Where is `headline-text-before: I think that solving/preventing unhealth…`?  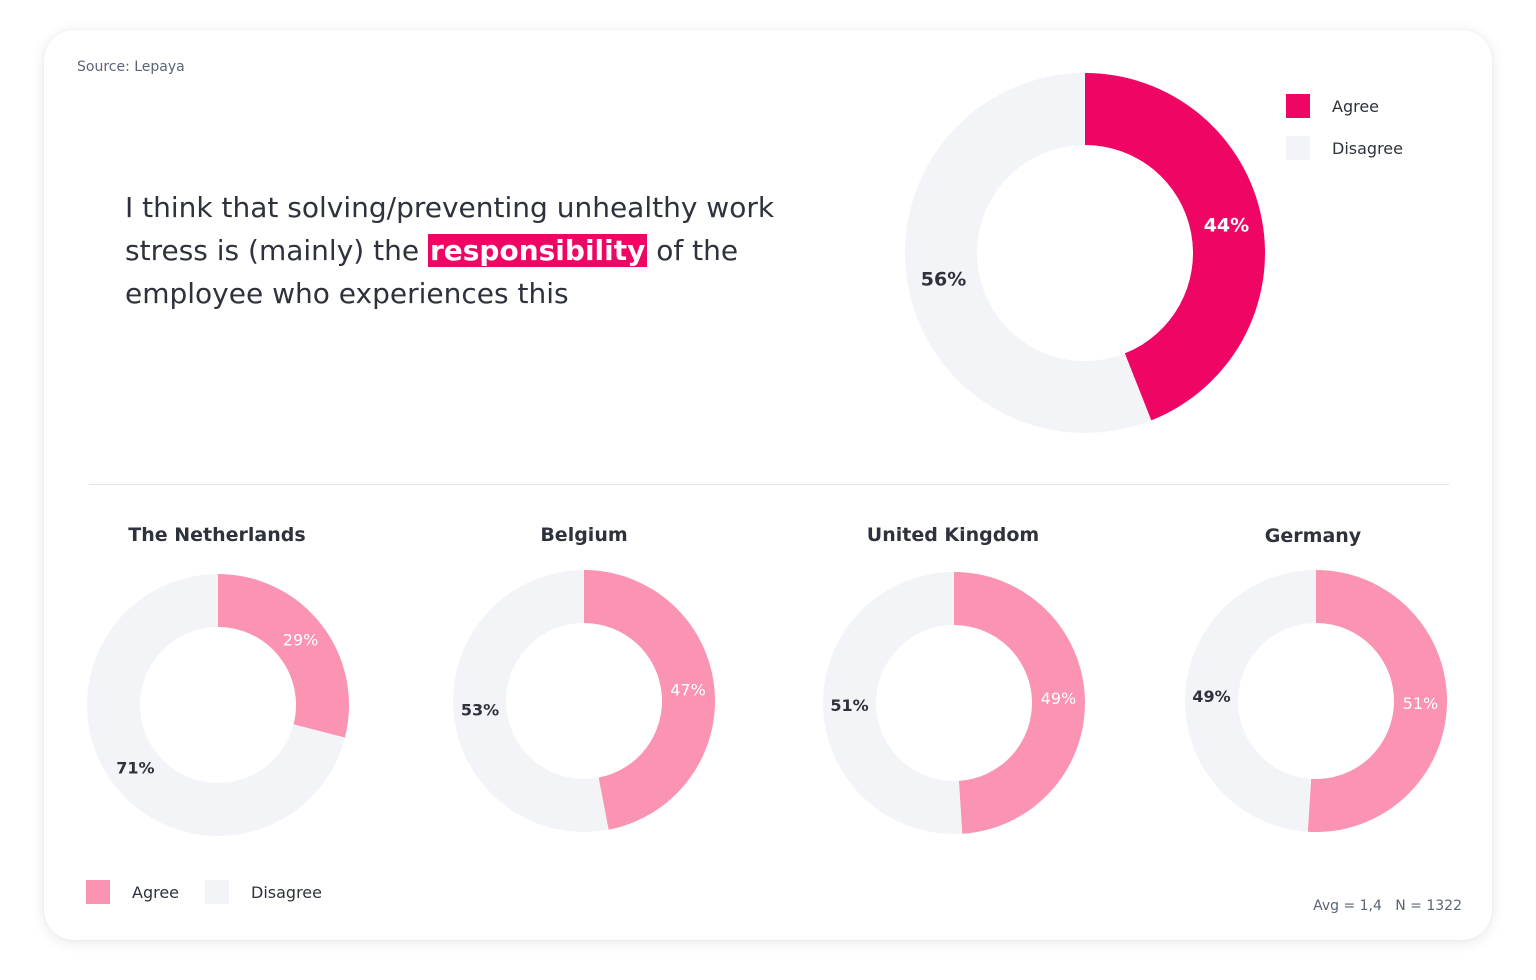
headline-text-before: I think that solving/preventing unhealth… is located at coordinates (450, 229).